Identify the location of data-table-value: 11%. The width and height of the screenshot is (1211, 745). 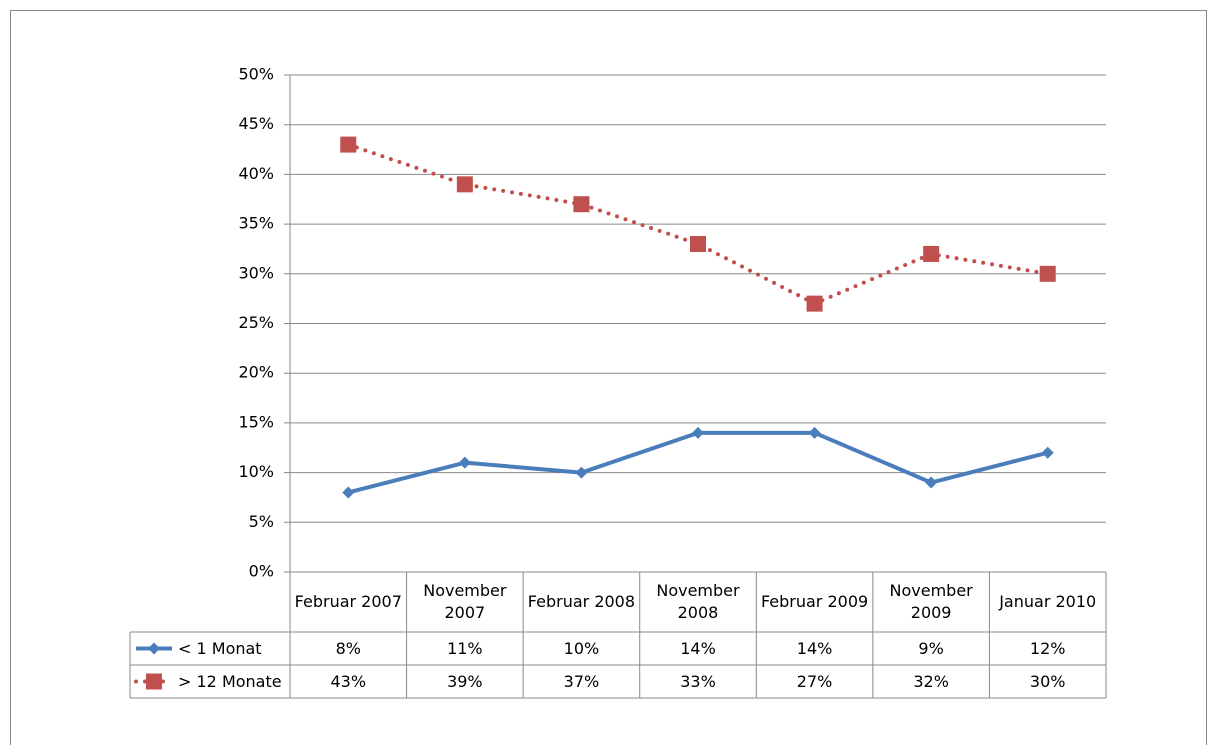
(465, 648).